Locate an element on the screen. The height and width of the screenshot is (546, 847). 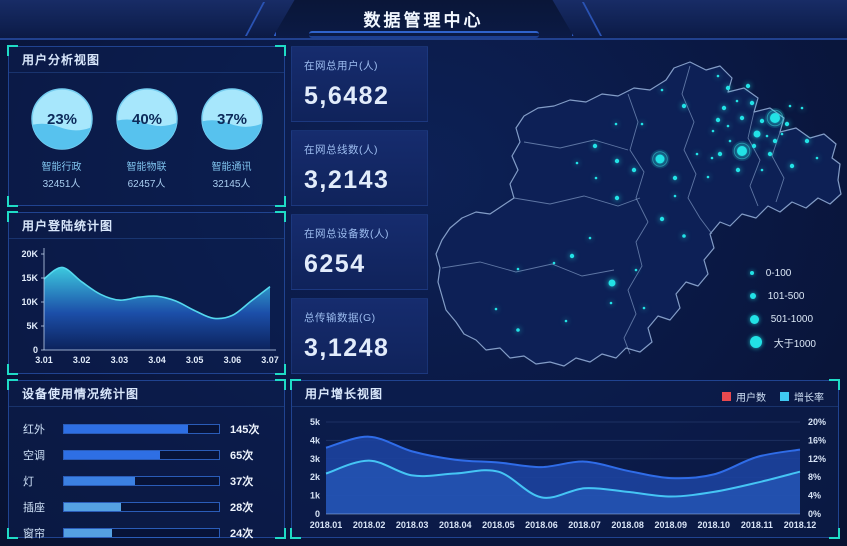
svg-text: 4k is located at coordinates (315, 440).